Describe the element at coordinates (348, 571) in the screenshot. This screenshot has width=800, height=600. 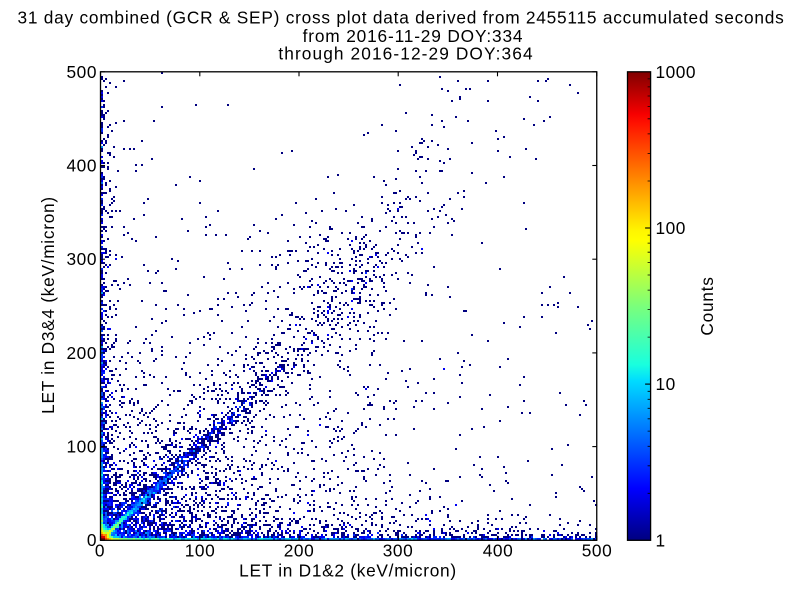
I see `svg-text: LET in D1&2 (keV/micron)` at that location.